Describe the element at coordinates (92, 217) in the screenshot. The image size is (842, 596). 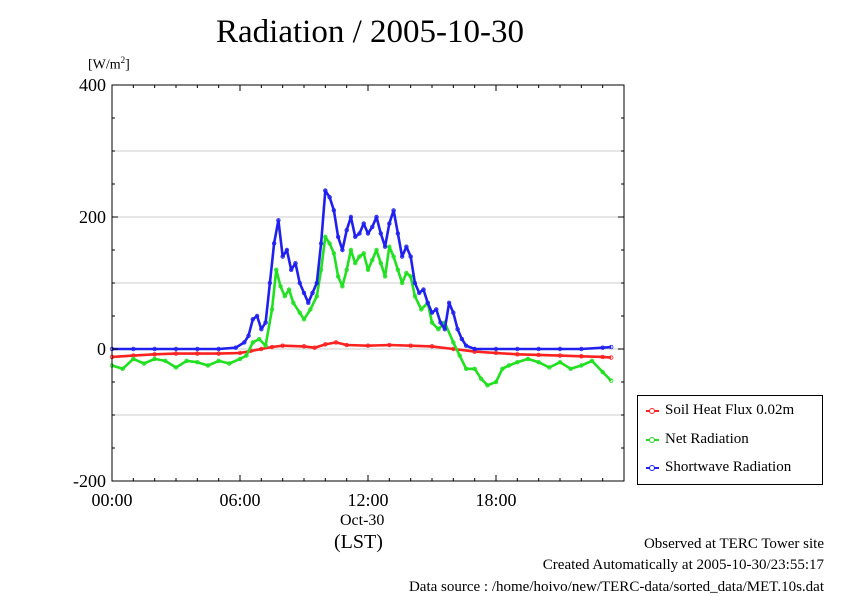
I see `y-tick-label: 200` at that location.